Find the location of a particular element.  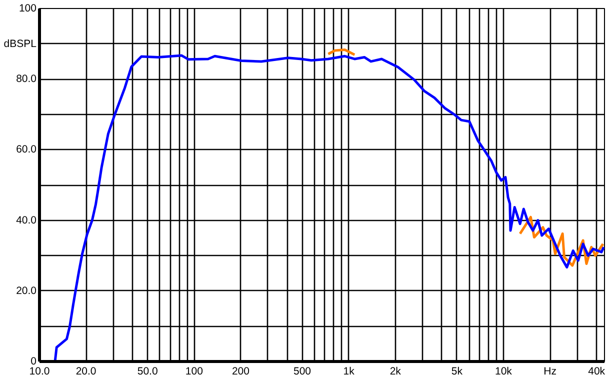

y-tick-label: 0 is located at coordinates (33, 362).